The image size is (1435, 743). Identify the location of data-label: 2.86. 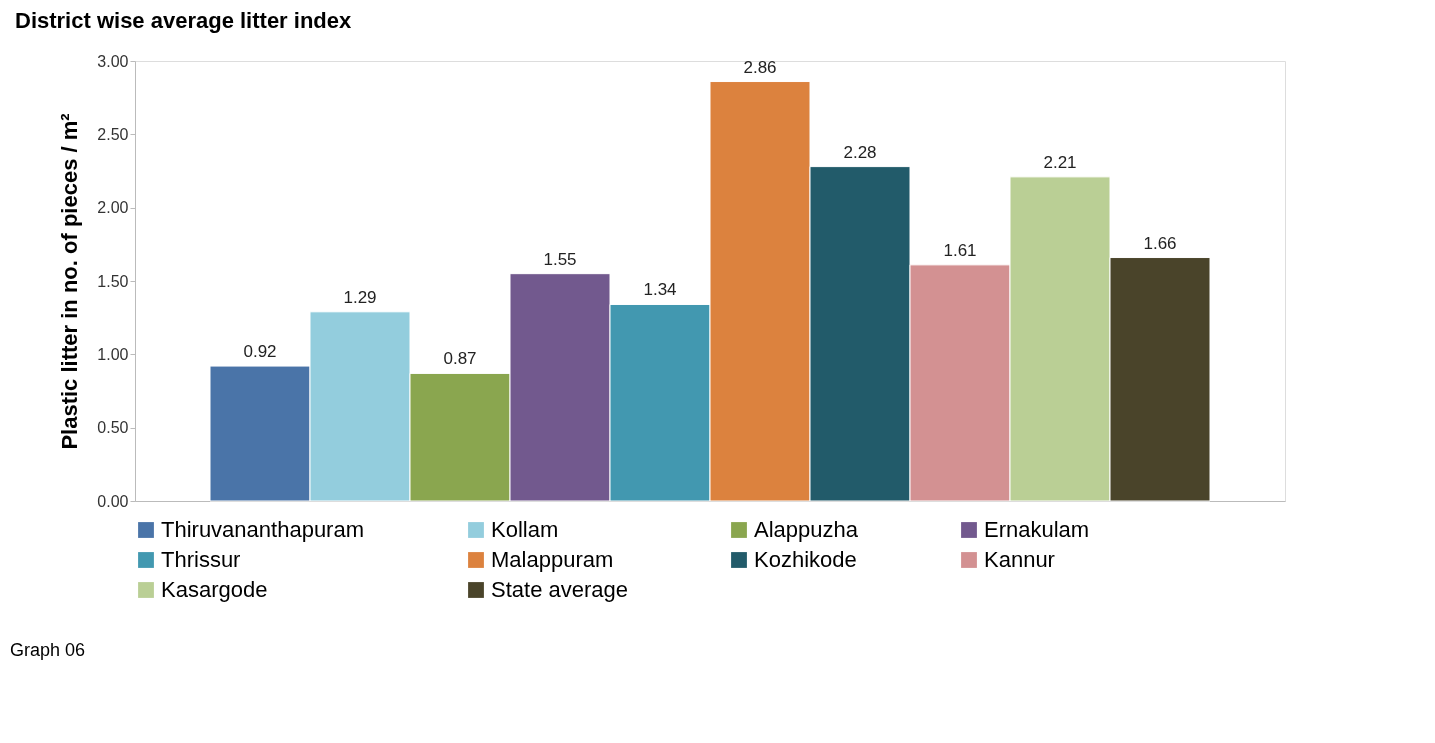
(760, 67).